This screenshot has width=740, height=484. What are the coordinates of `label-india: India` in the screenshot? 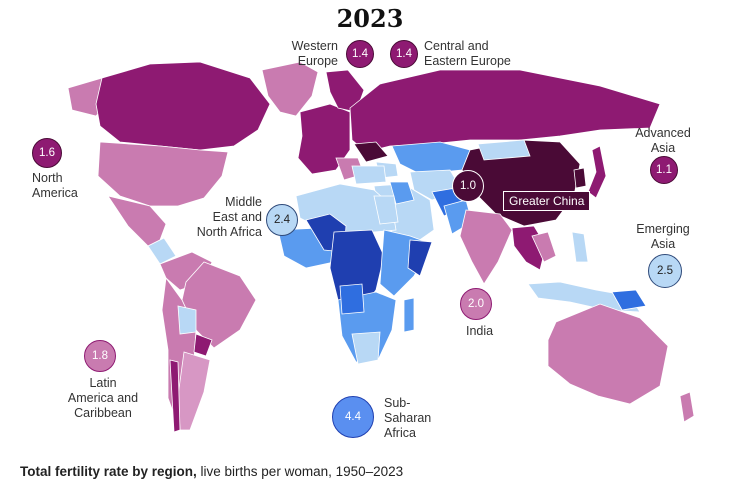 It's located at (480, 331).